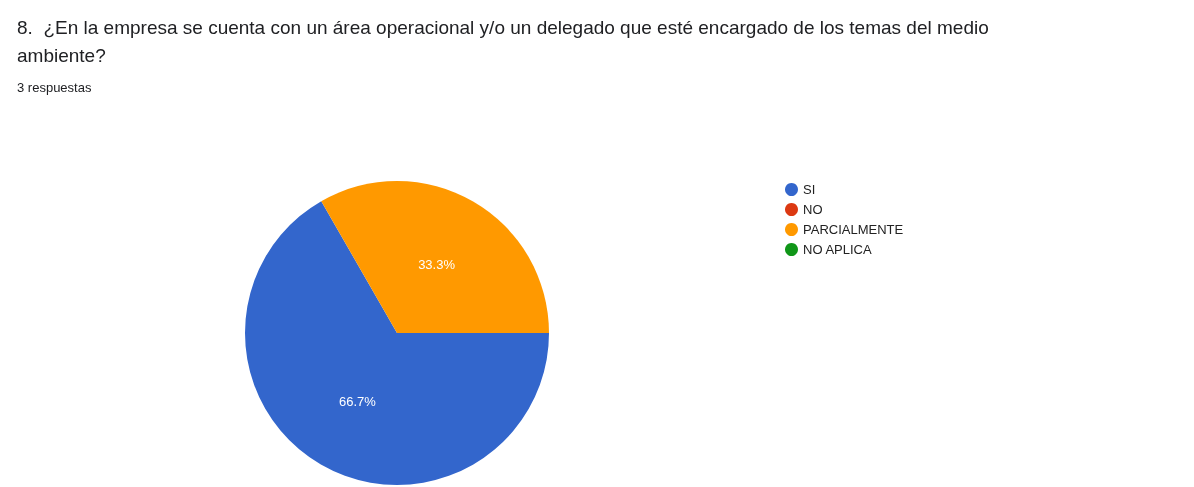  What do you see at coordinates (813, 209) in the screenshot?
I see `legend-label: NO` at bounding box center [813, 209].